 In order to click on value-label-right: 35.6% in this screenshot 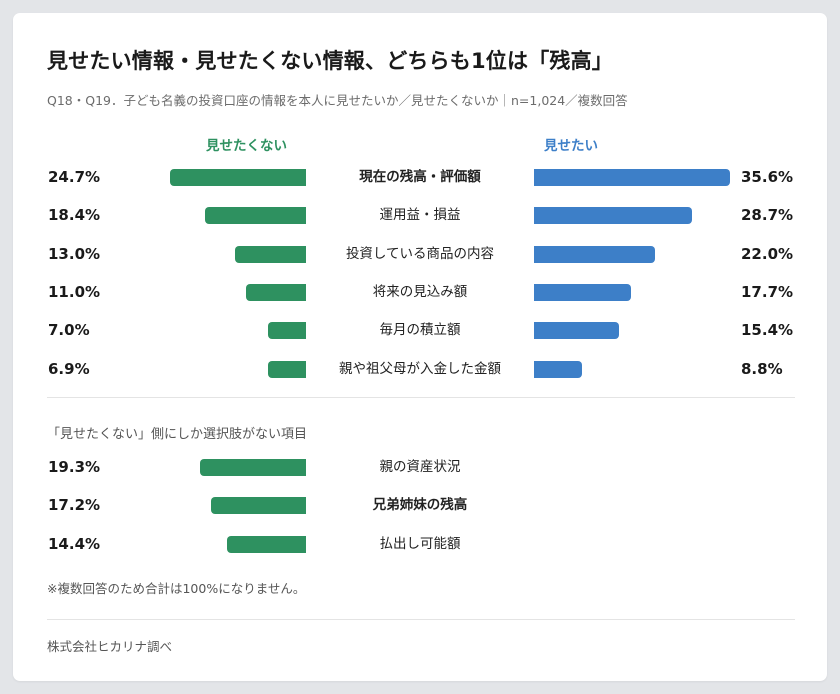, I will do `click(767, 177)`.